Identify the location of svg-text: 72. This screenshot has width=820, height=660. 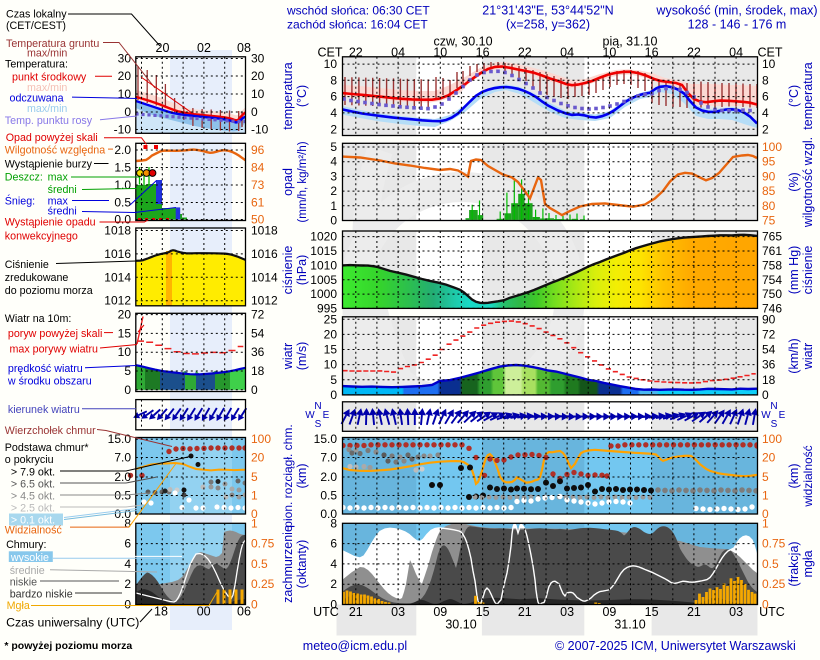
(769, 334).